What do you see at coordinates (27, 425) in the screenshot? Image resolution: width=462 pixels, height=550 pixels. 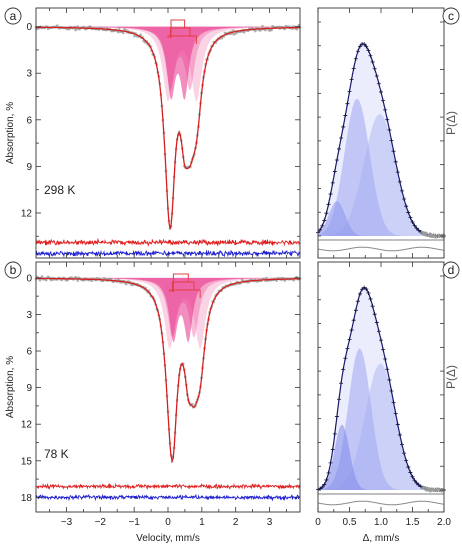 I see `y-tick-label: 12` at bounding box center [27, 425].